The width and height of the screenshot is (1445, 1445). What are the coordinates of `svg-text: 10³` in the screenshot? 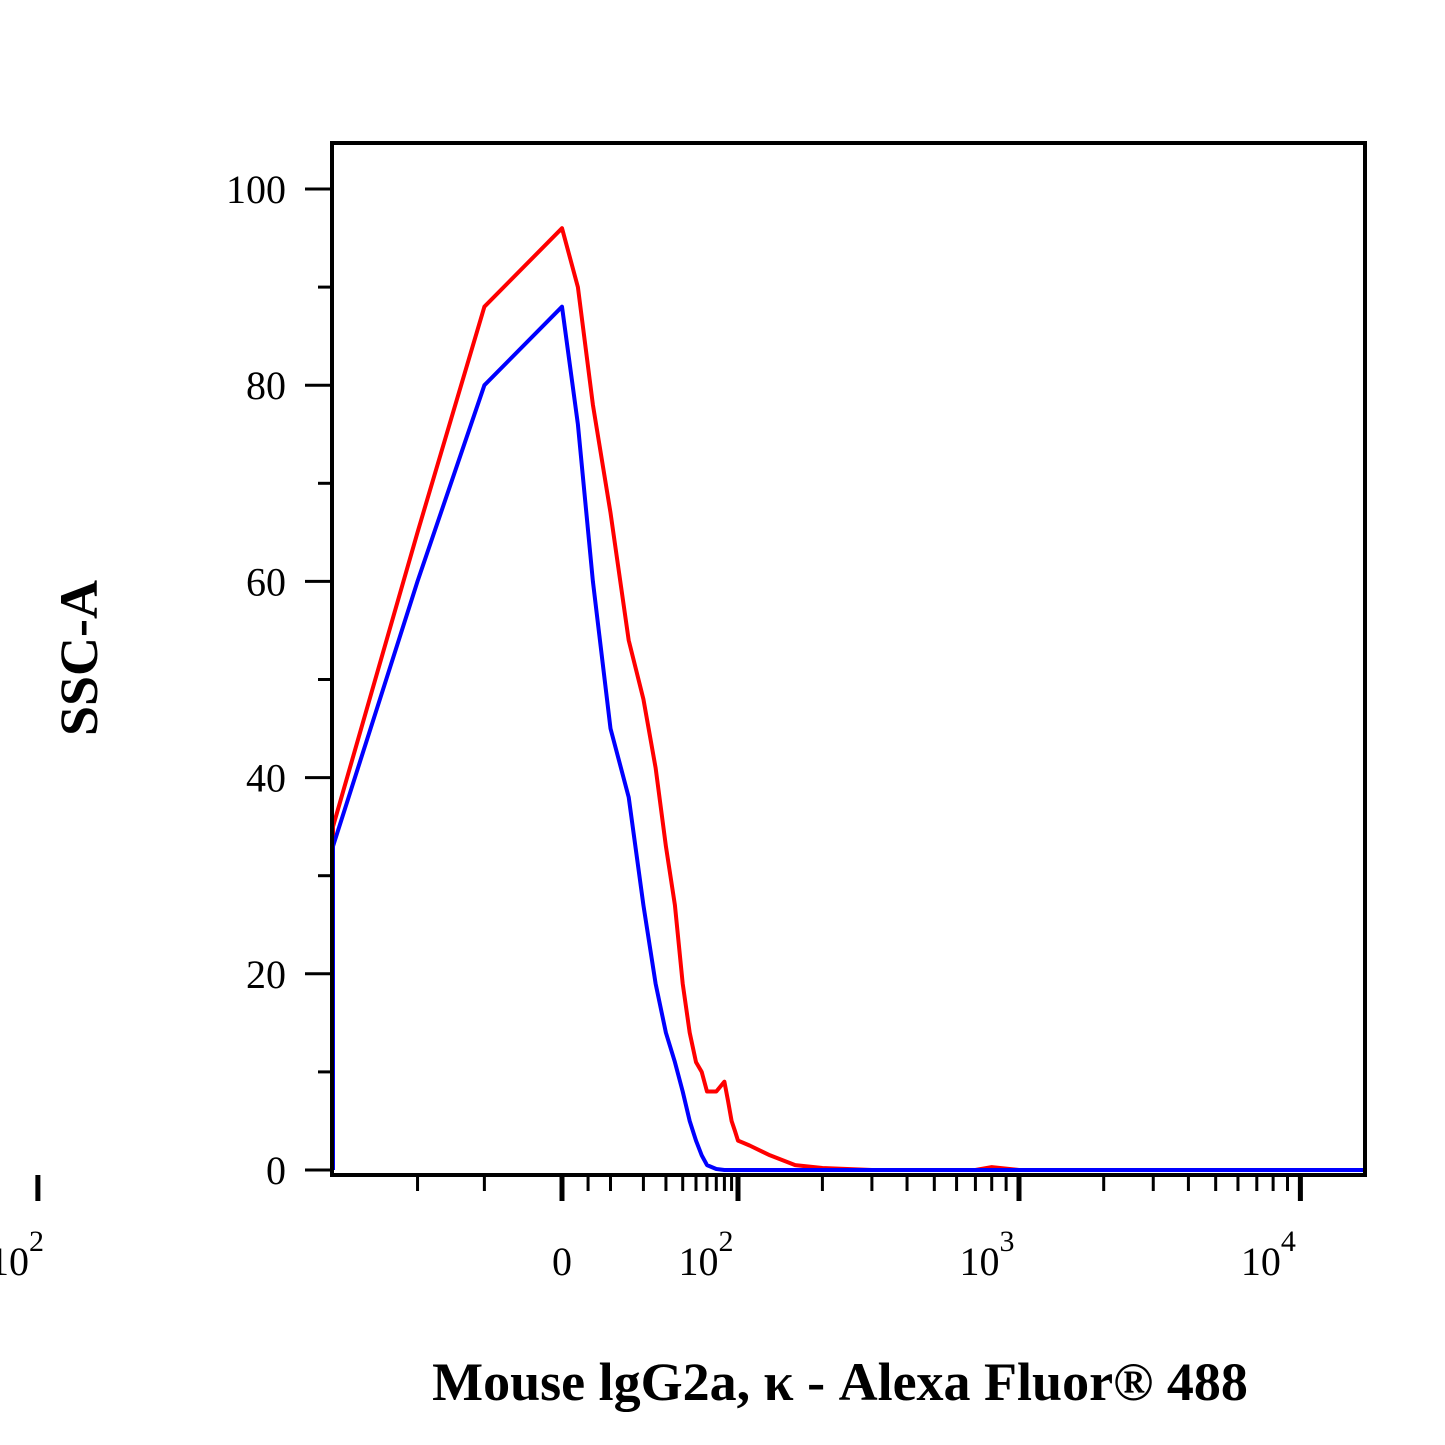 It's located at (987, 1254).